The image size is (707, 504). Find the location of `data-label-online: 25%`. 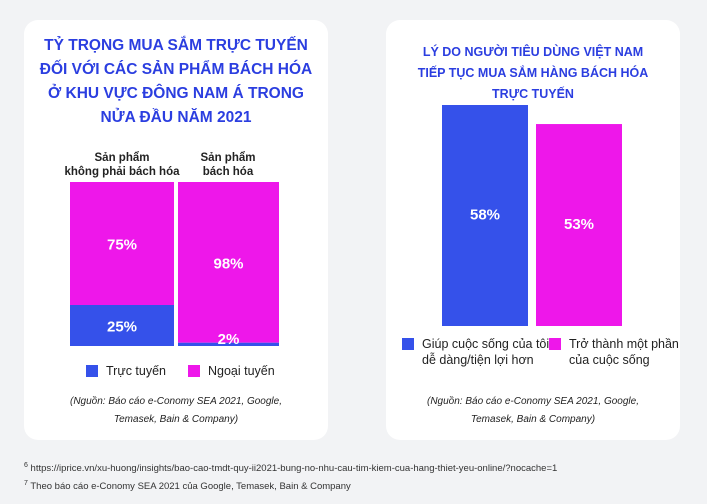

data-label-online: 25% is located at coordinates (122, 327).